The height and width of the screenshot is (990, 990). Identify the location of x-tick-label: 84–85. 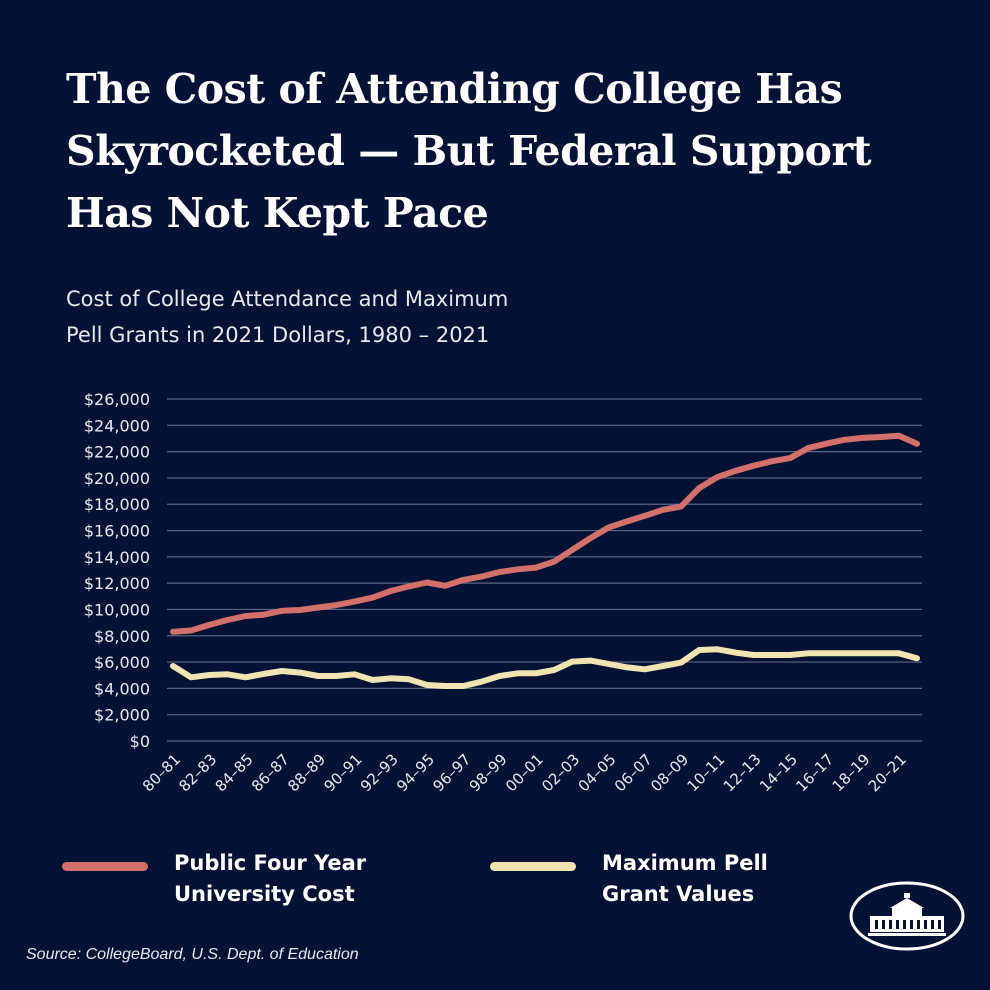
(234, 772).